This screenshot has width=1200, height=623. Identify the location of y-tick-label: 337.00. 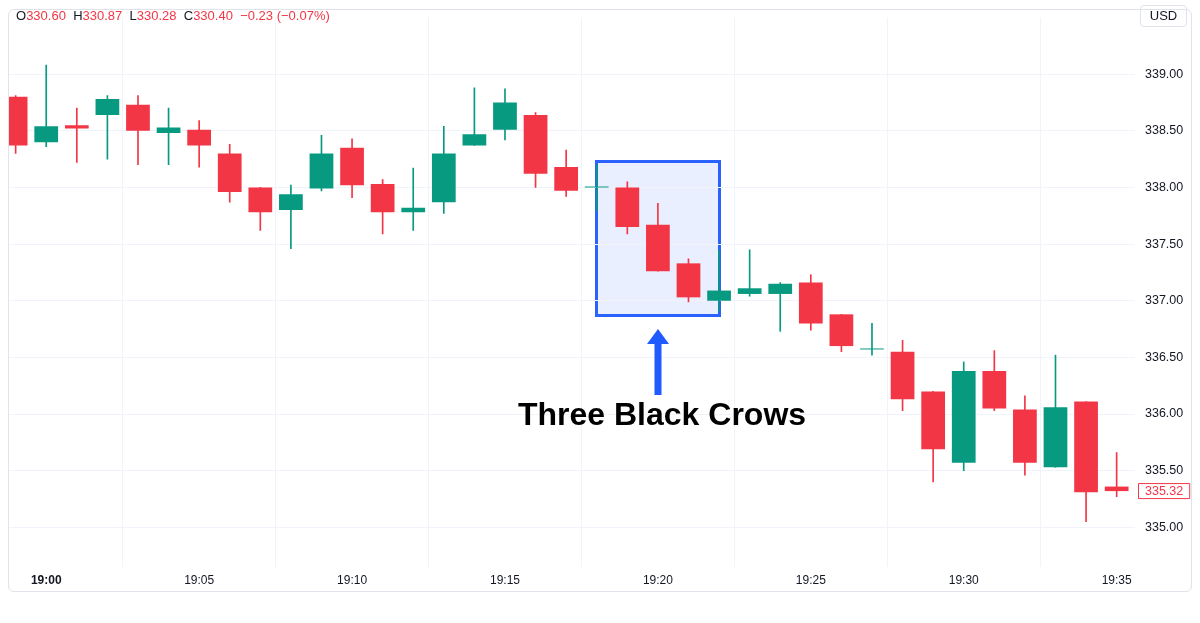
(1164, 300).